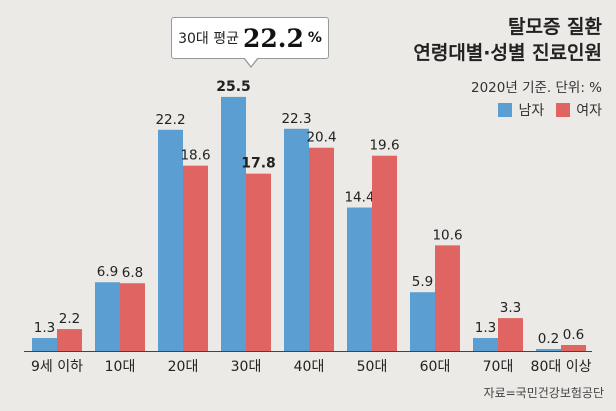 This screenshot has height=411, width=616. Describe the element at coordinates (57, 367) in the screenshot. I see `x-tick-label-0: 9세 이하` at that location.